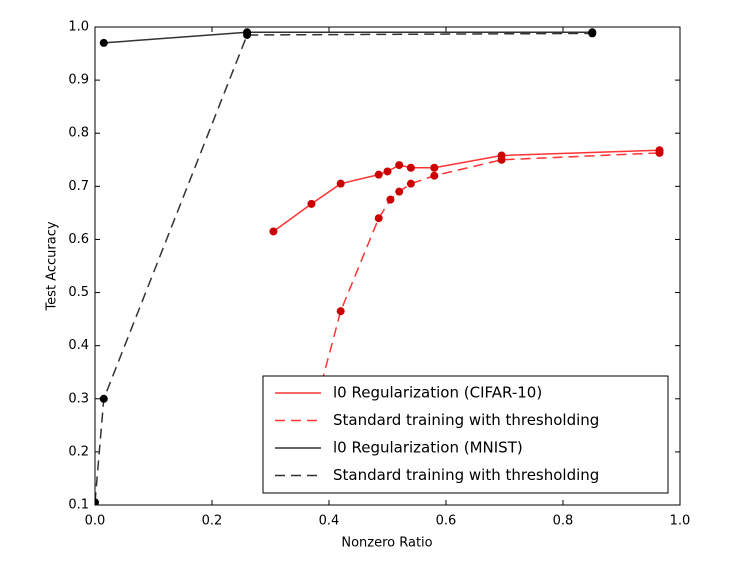 The height and width of the screenshot is (563, 751). What do you see at coordinates (95, 521) in the screenshot?
I see `x-tick-label: 0.0` at bounding box center [95, 521].